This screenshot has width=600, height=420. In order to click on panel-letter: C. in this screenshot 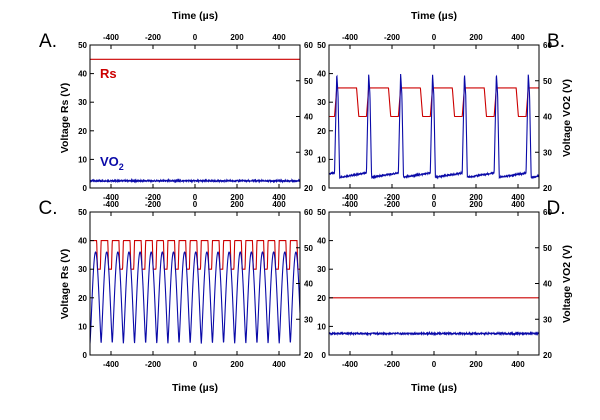, I will do `click(48, 208)`.